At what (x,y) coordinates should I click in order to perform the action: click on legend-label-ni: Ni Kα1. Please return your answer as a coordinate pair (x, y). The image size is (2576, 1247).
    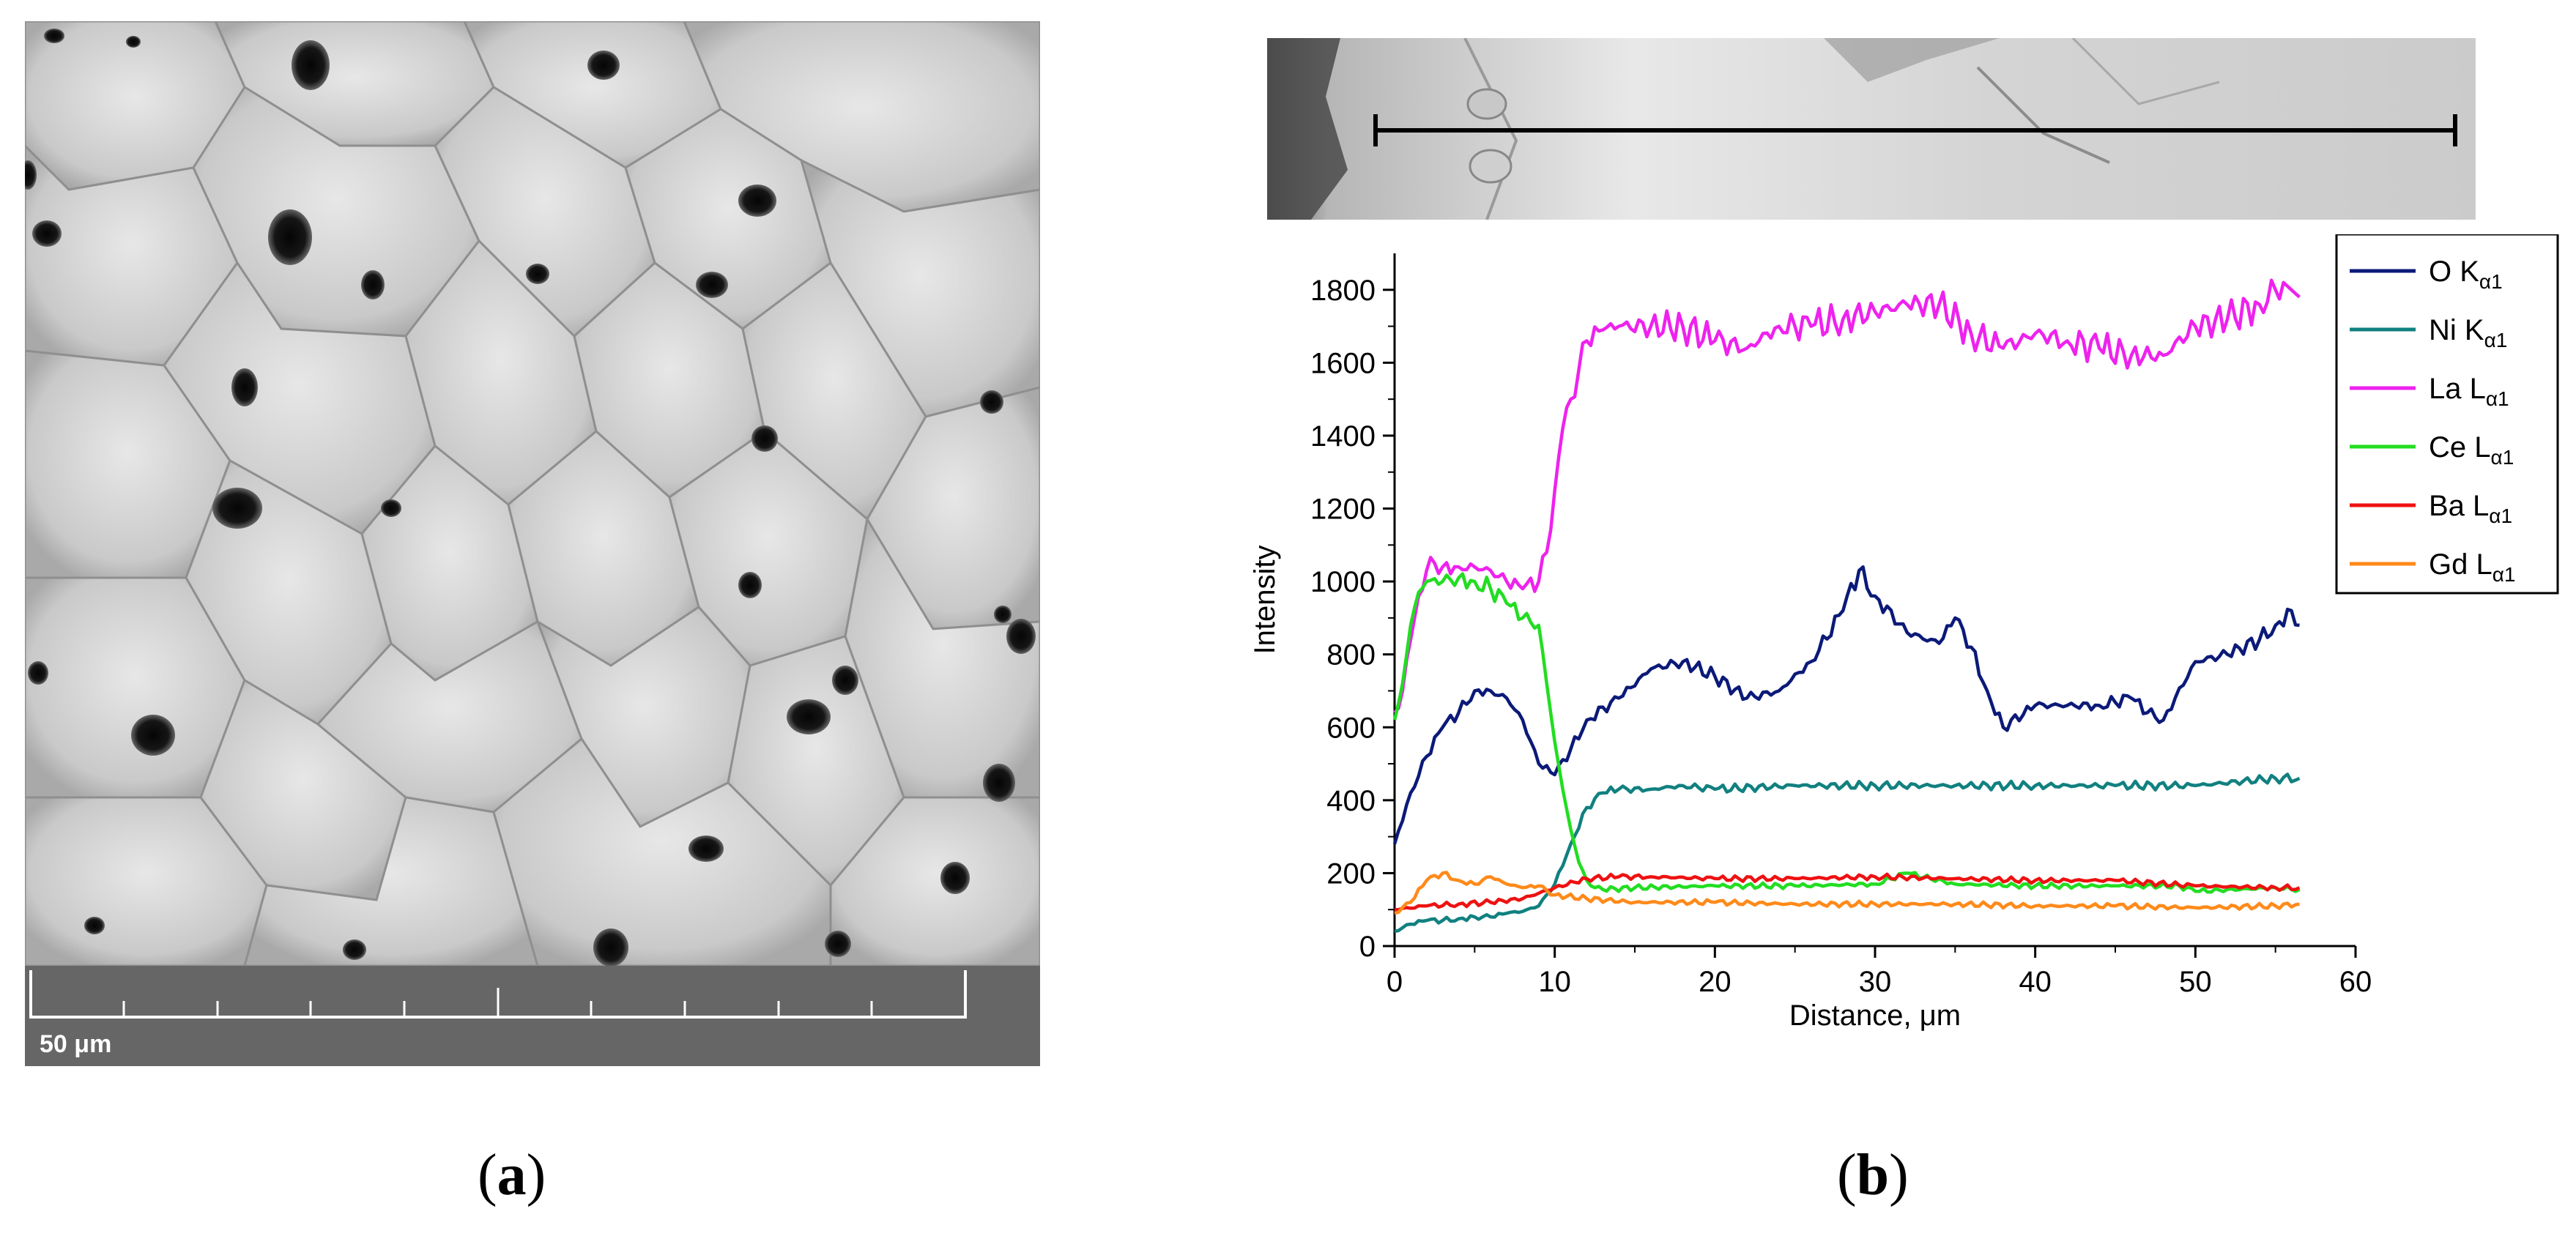
    Looking at the image, I should click on (2468, 332).